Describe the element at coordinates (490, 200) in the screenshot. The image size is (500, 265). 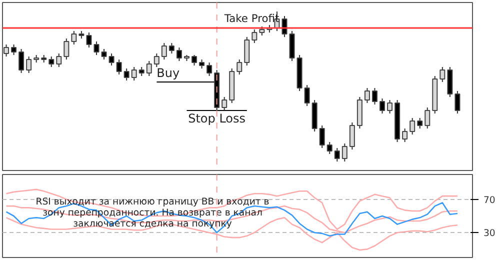
I see `y-tick-label: 70` at that location.